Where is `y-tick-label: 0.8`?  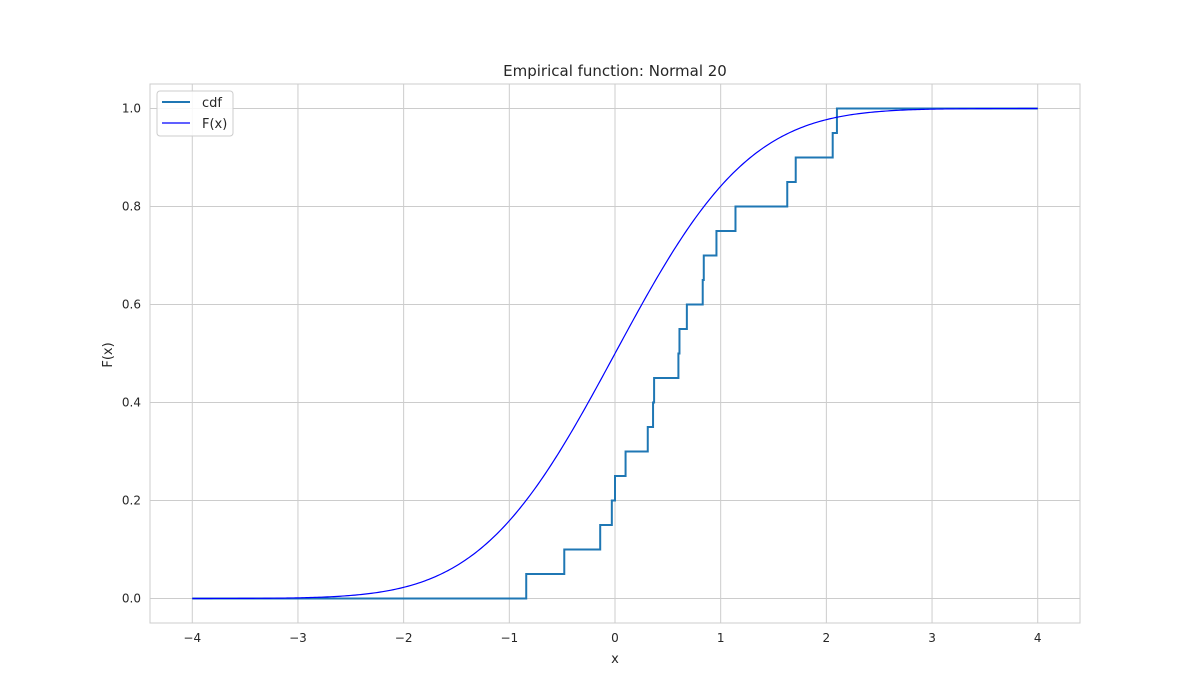 y-tick-label: 0.8 is located at coordinates (131, 207).